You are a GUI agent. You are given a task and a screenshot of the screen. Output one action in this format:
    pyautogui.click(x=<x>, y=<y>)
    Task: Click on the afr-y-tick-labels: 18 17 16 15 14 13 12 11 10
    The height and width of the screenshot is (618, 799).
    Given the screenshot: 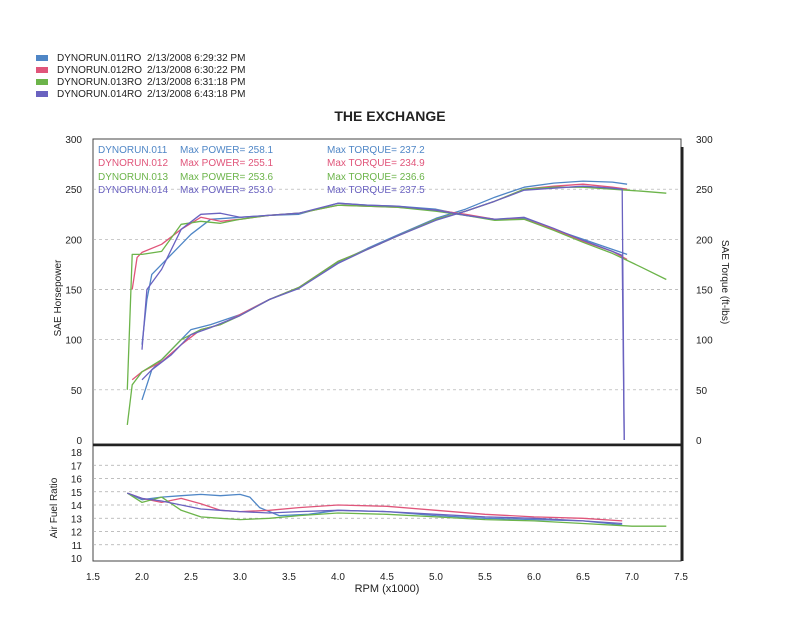 What is the action you would take?
    pyautogui.click(x=77, y=506)
    